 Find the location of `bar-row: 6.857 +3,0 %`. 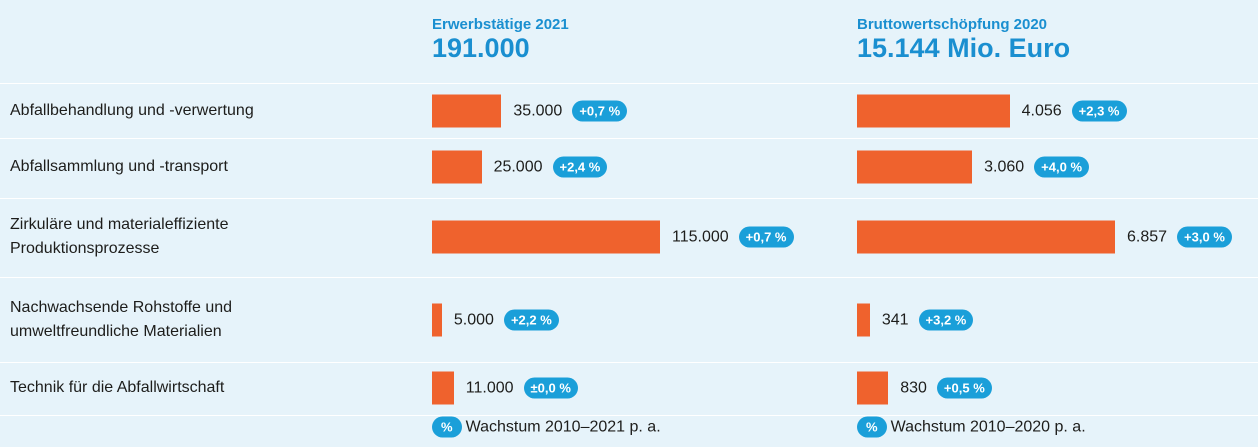

bar-row: 6.857 +3,0 % is located at coordinates (1044, 237).